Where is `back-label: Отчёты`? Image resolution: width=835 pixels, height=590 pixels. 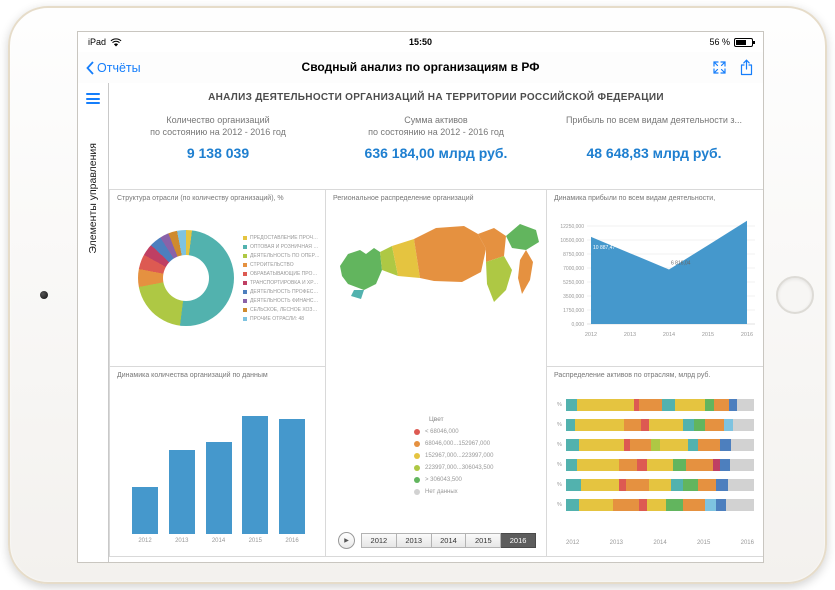
back-label: Отчёты is located at coordinates (119, 67).